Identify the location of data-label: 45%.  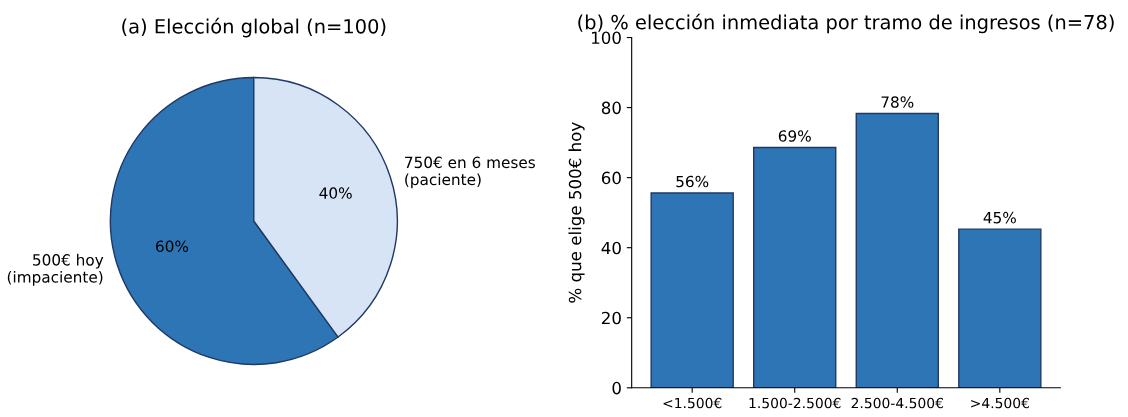
(999, 217).